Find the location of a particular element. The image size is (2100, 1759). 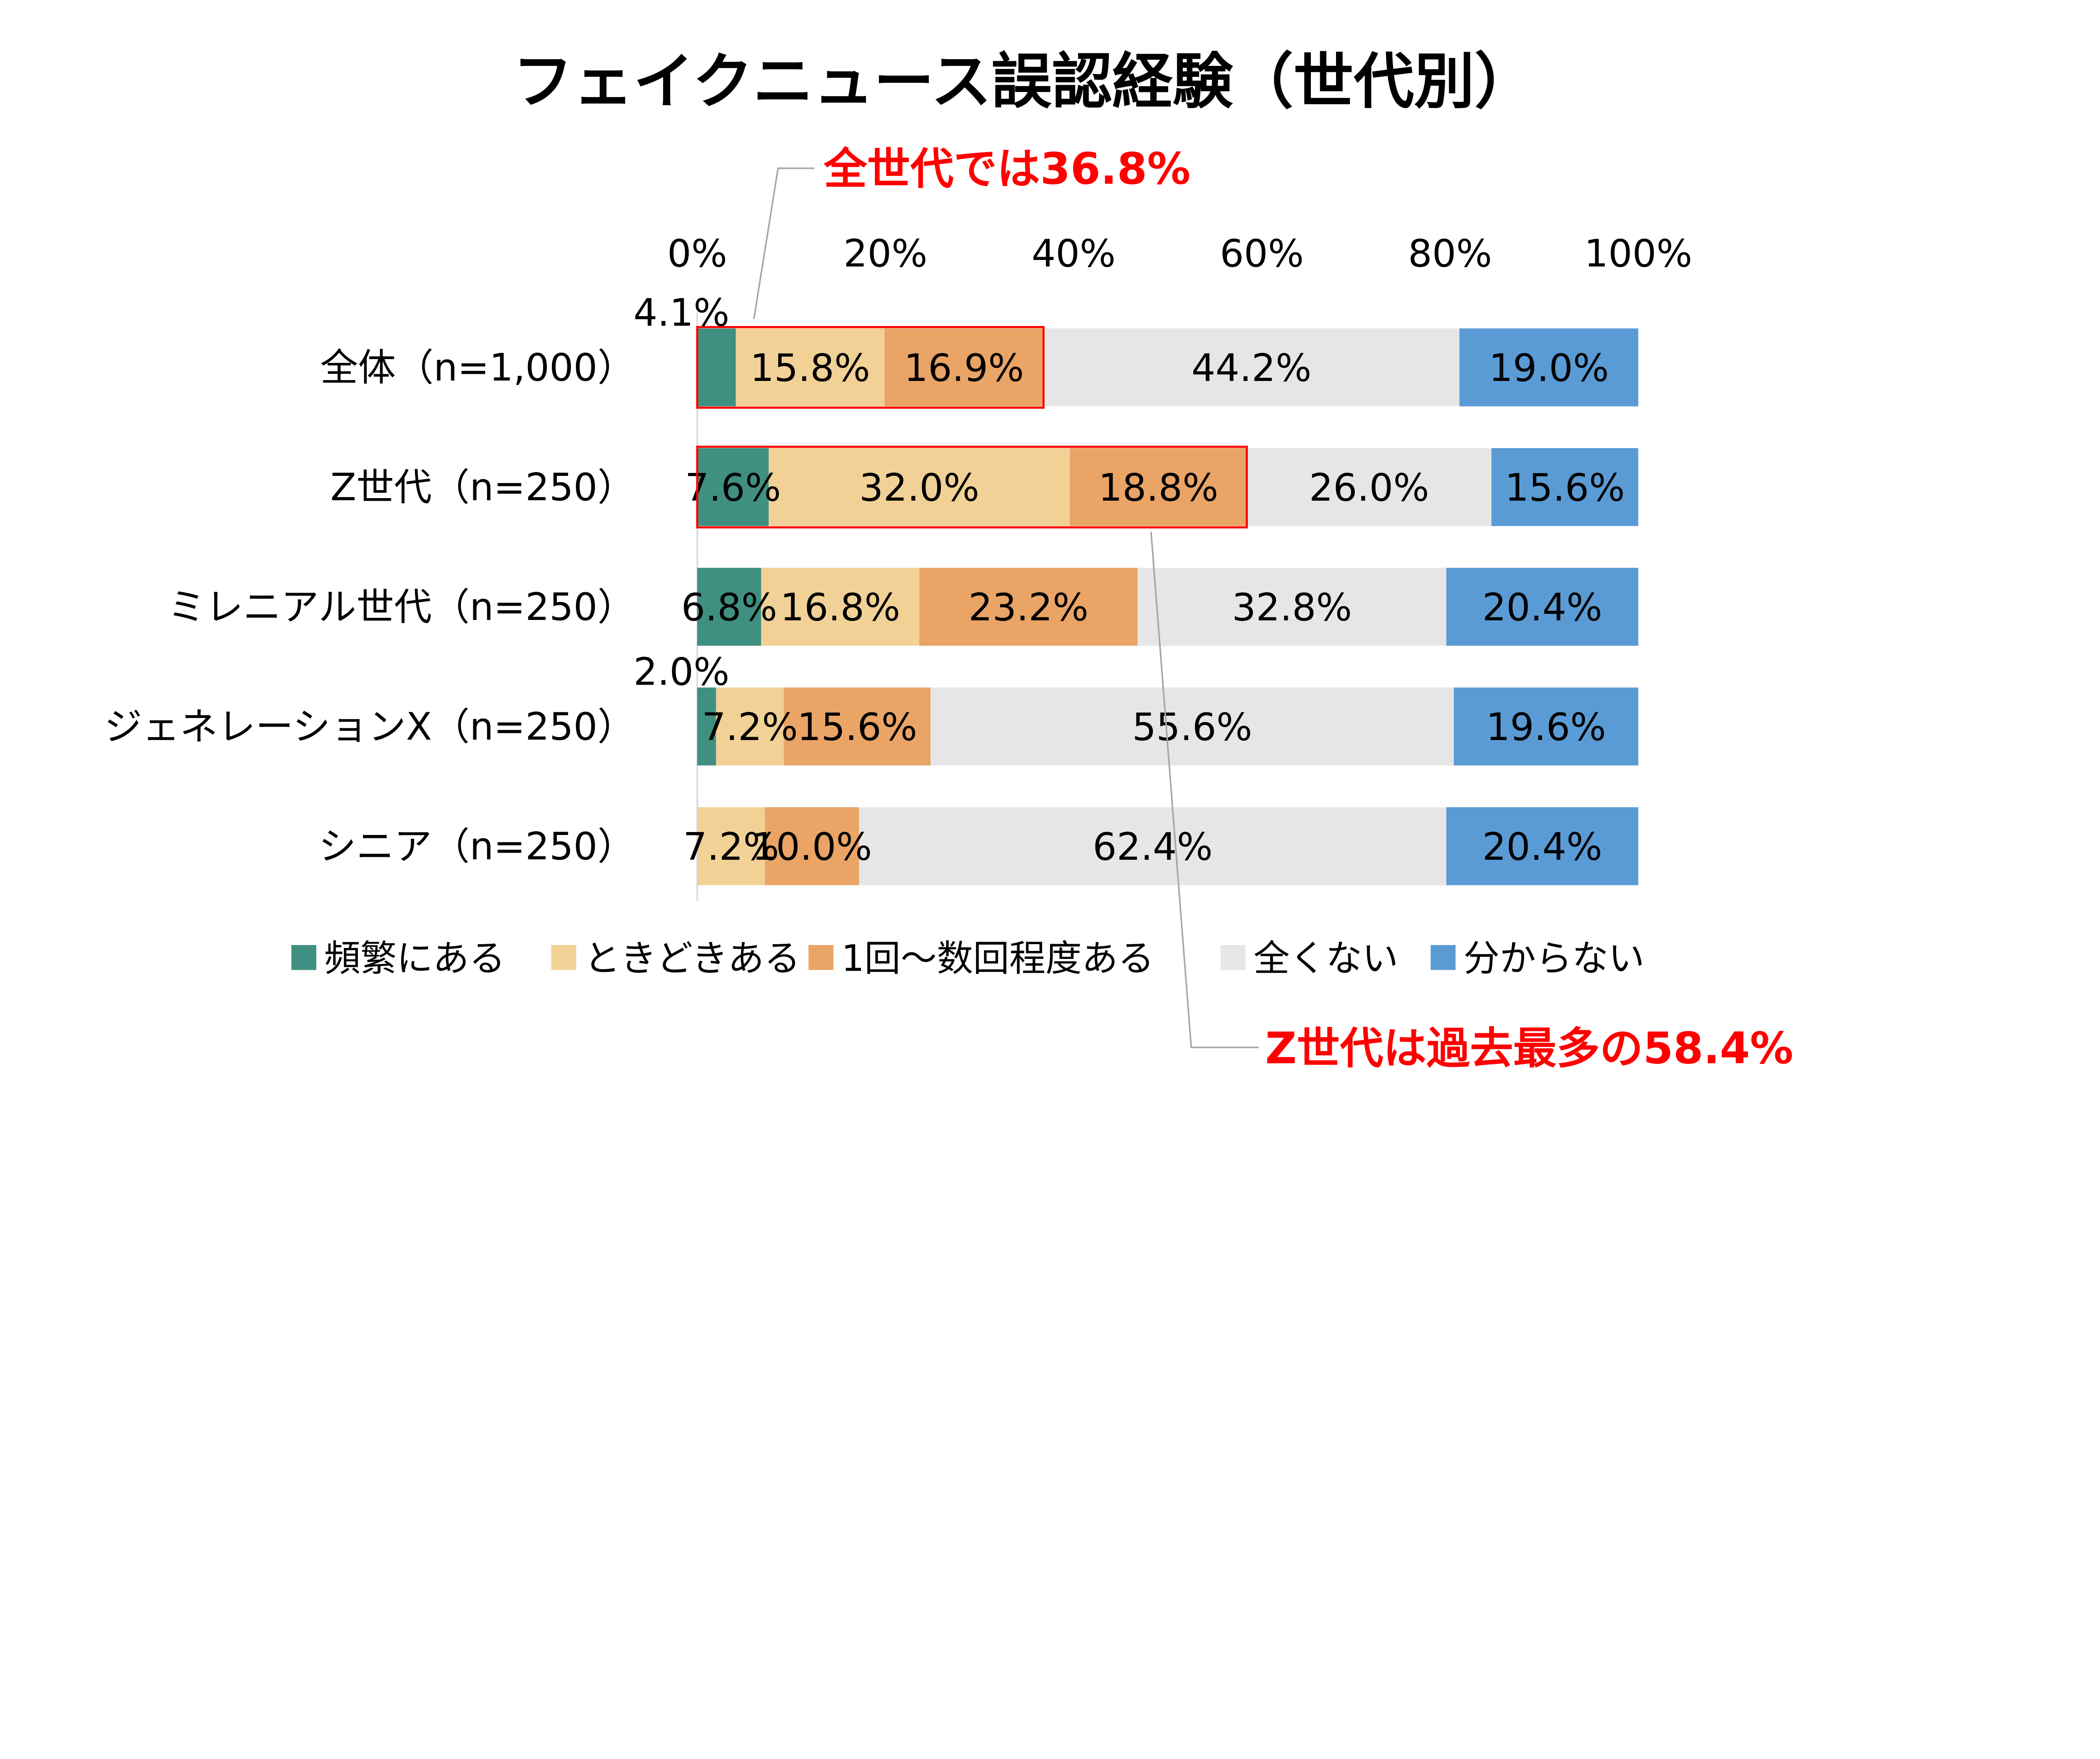

data-label: 16.9% is located at coordinates (964, 368).